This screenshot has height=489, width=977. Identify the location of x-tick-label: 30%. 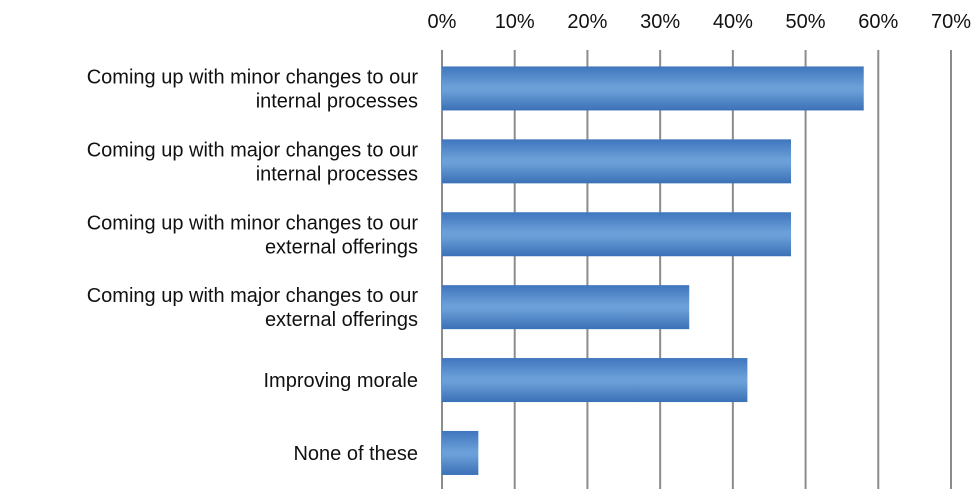
(660, 22).